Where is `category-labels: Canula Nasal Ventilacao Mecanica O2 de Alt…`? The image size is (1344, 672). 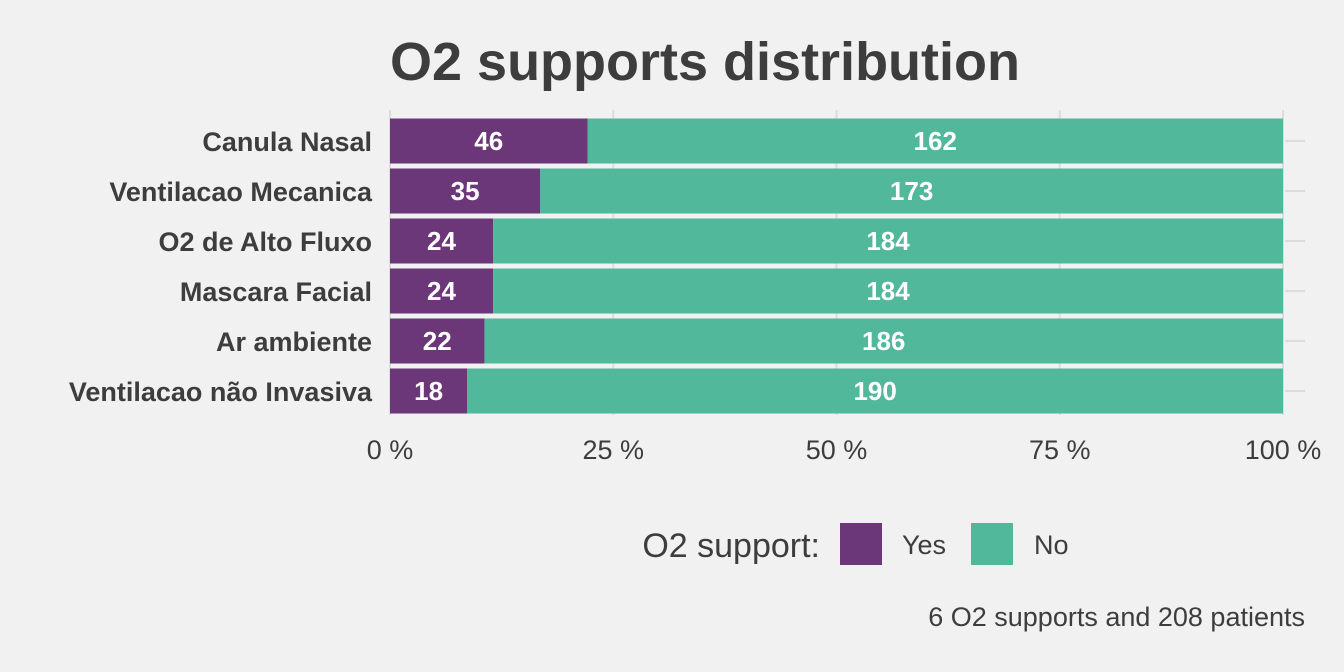
category-labels: Canula Nasal Ventilacao Mecanica O2 de Alt… is located at coordinates (221, 267).